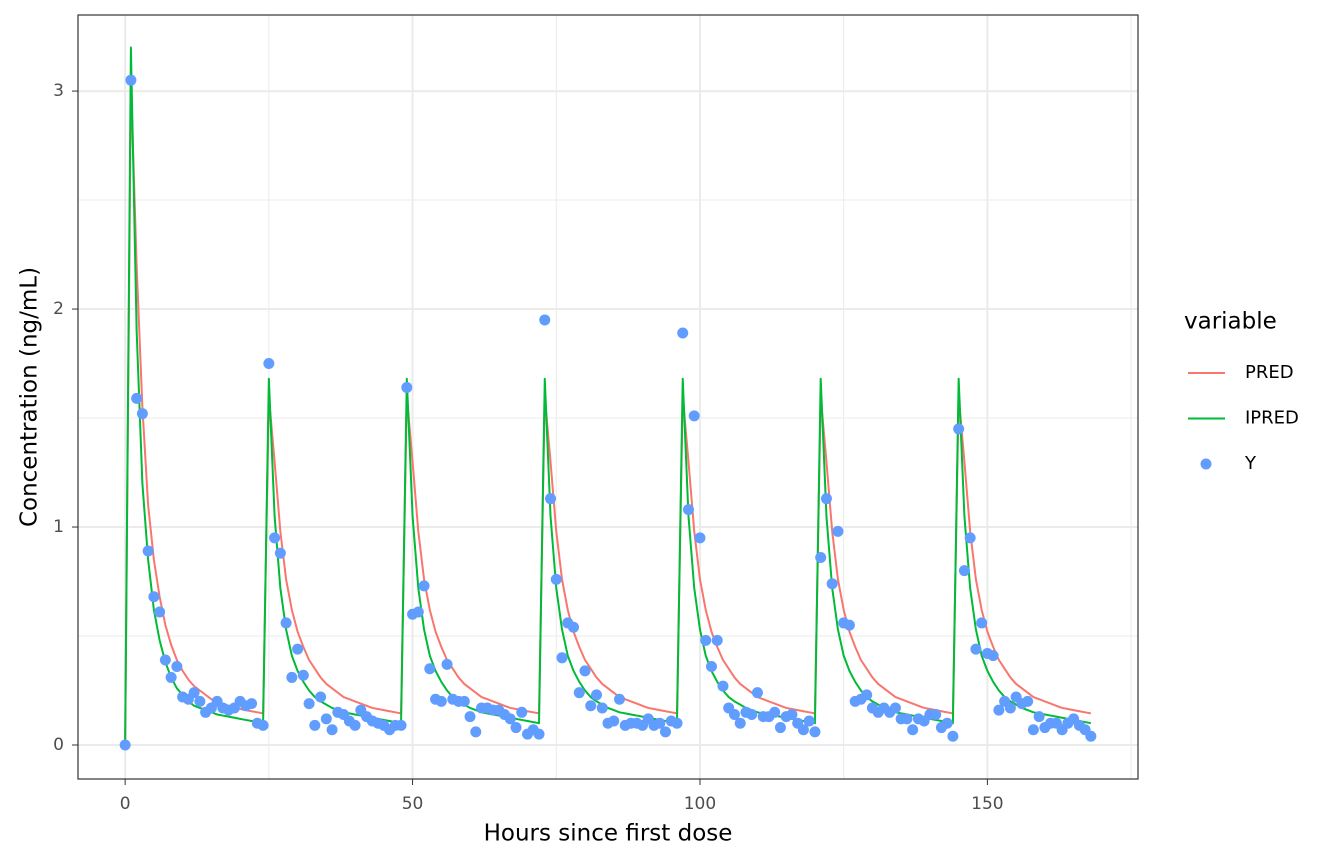  What do you see at coordinates (700, 804) in the screenshot?
I see `x-tick-label: 100` at bounding box center [700, 804].